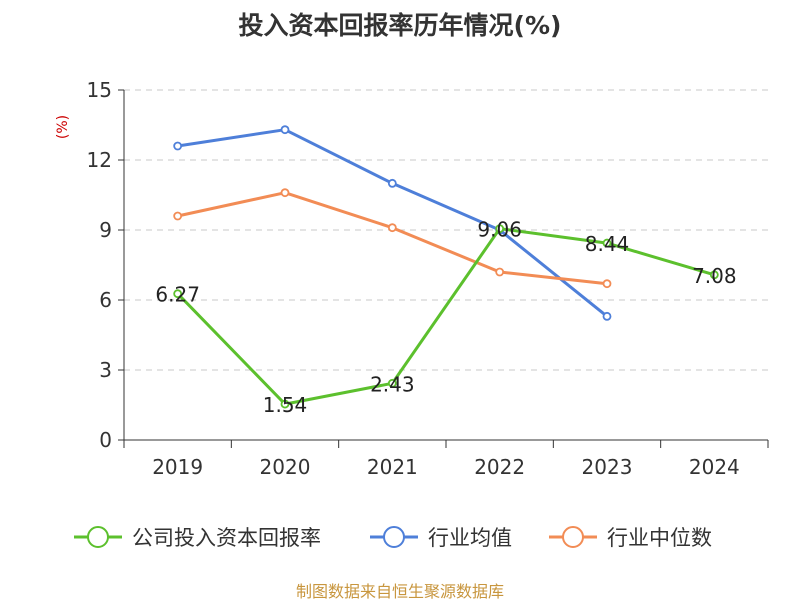 Image resolution: width=800 pixels, height=602 pixels. What do you see at coordinates (63, 127) in the screenshot?
I see `y-axis-label: (%)` at bounding box center [63, 127].